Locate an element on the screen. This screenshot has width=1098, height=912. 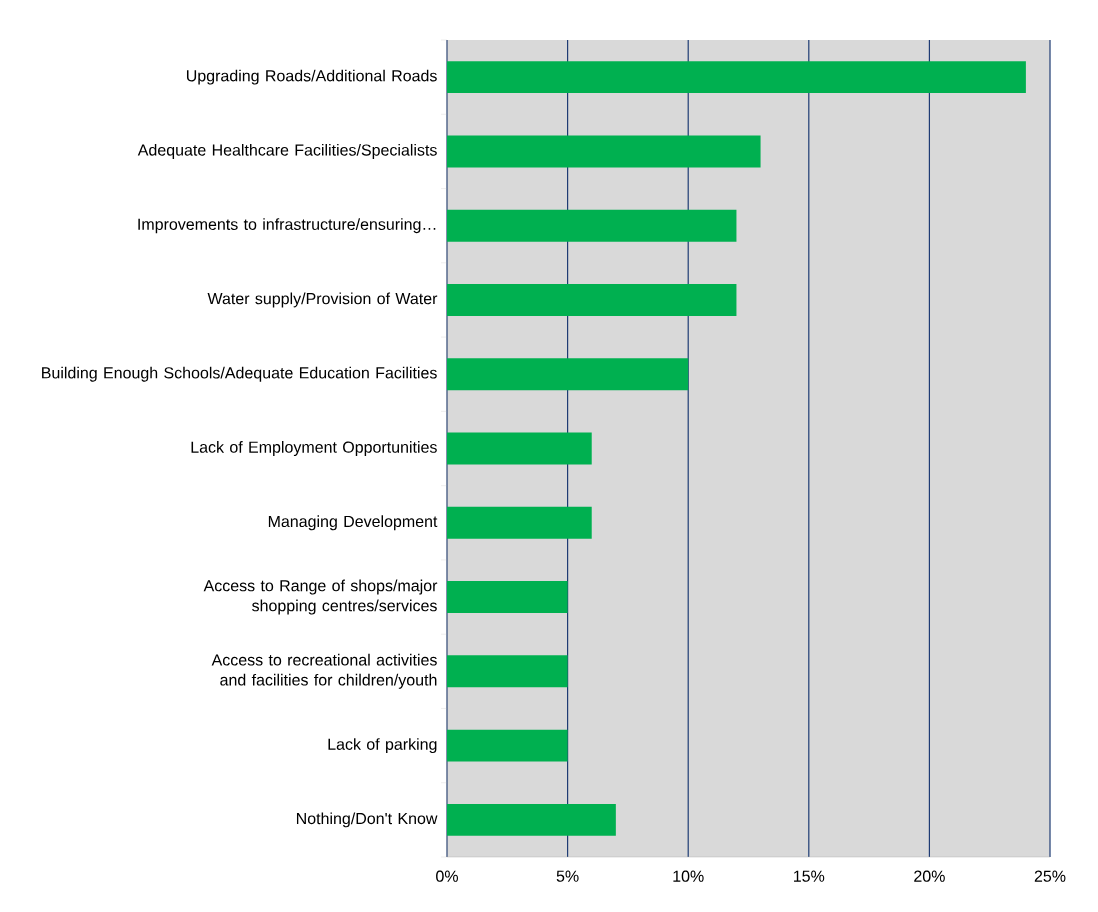
y-tick-label: Building Enough Schools/Adequate Education Facilities is located at coordinates (239, 374).